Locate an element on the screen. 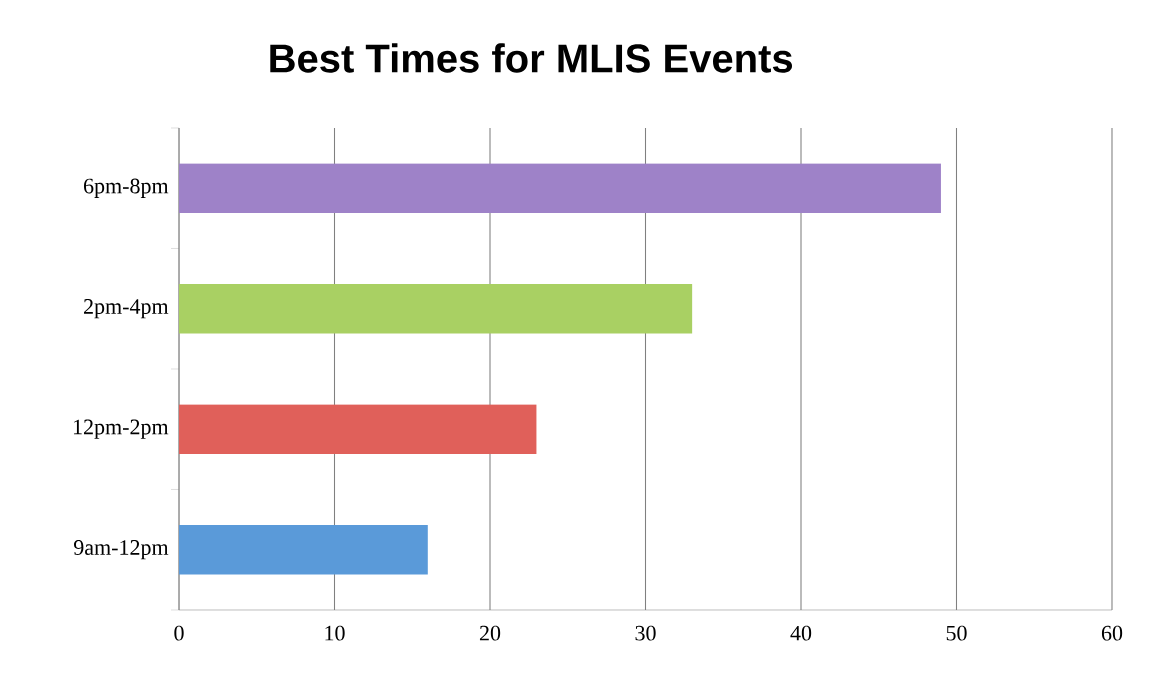 The image size is (1154, 674). x-tick-label: 0 is located at coordinates (179, 633).